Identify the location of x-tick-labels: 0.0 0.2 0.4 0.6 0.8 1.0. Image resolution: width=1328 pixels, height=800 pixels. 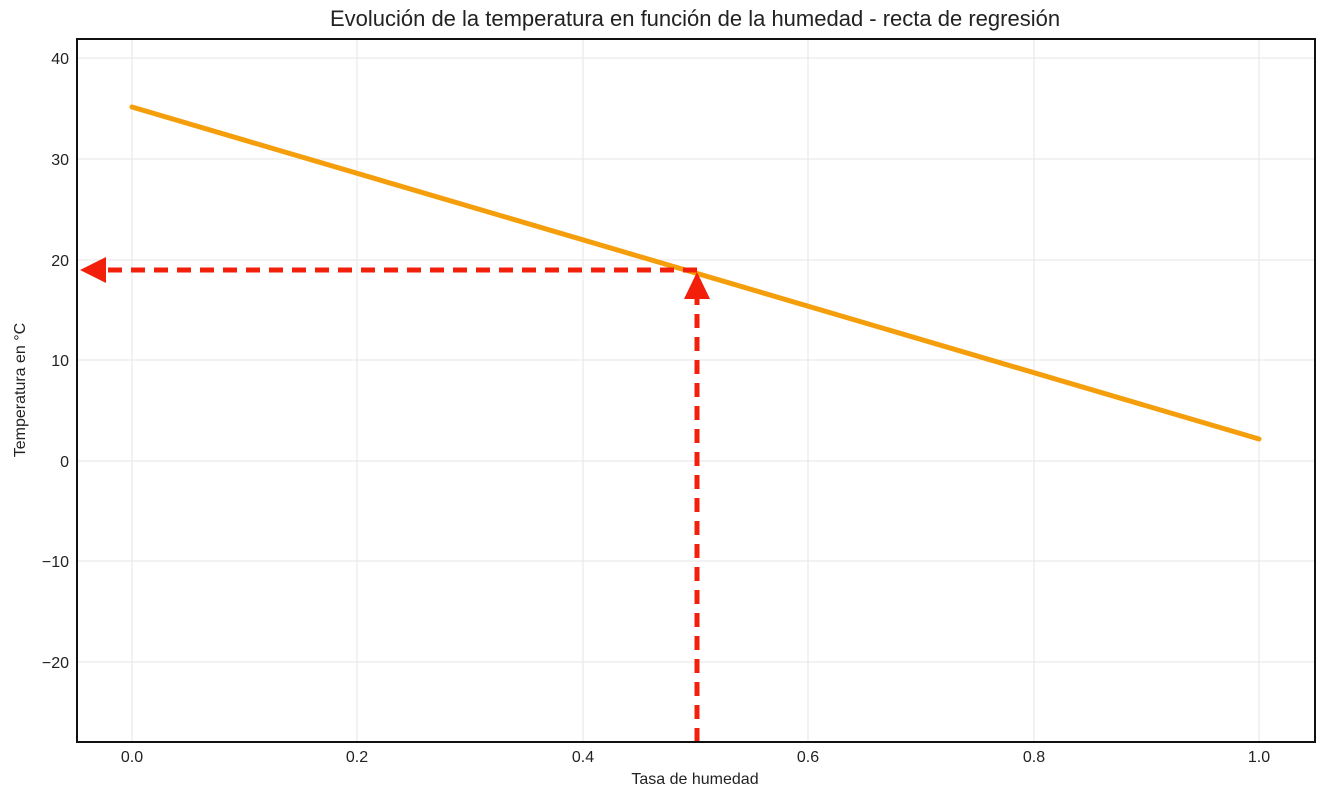
(695, 757).